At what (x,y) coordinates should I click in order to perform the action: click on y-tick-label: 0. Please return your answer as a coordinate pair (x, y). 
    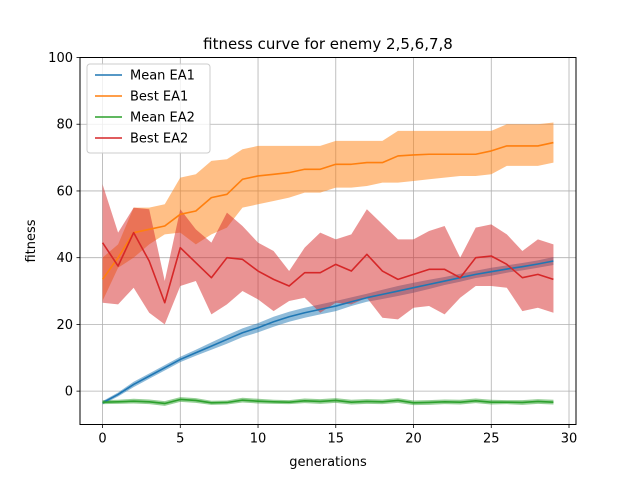
    Looking at the image, I should click on (69, 392).